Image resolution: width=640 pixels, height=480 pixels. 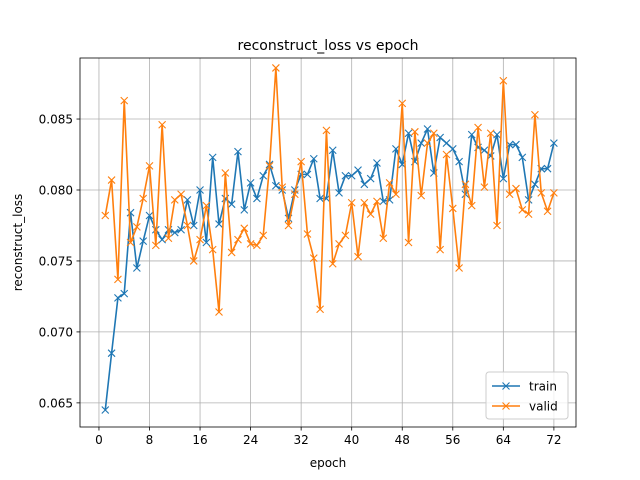 What do you see at coordinates (452, 440) in the screenshot?
I see `x-tick-label: 56` at bounding box center [452, 440].